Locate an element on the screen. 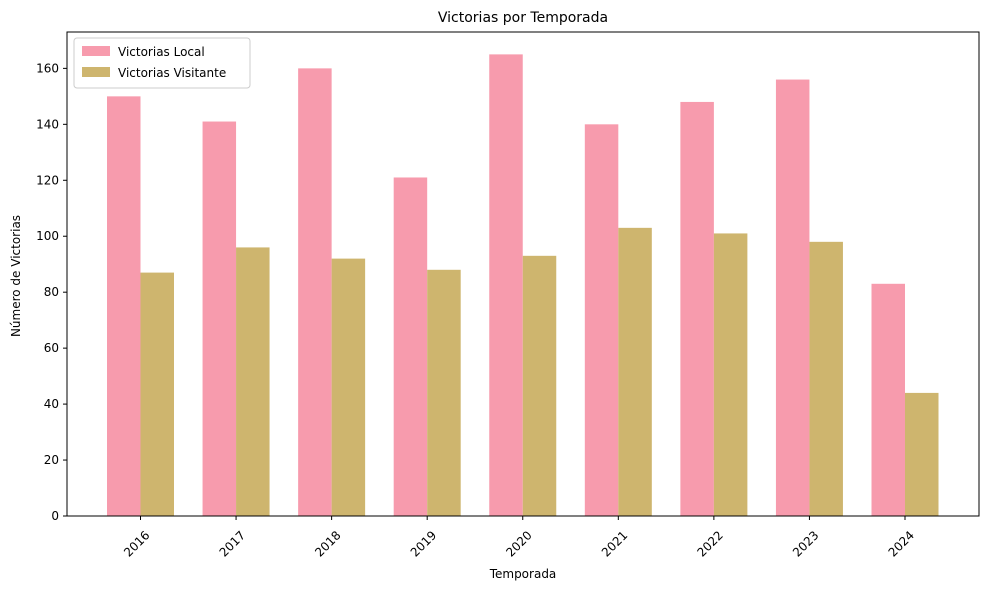  bar-visitante-2017 is located at coordinates (253, 382).